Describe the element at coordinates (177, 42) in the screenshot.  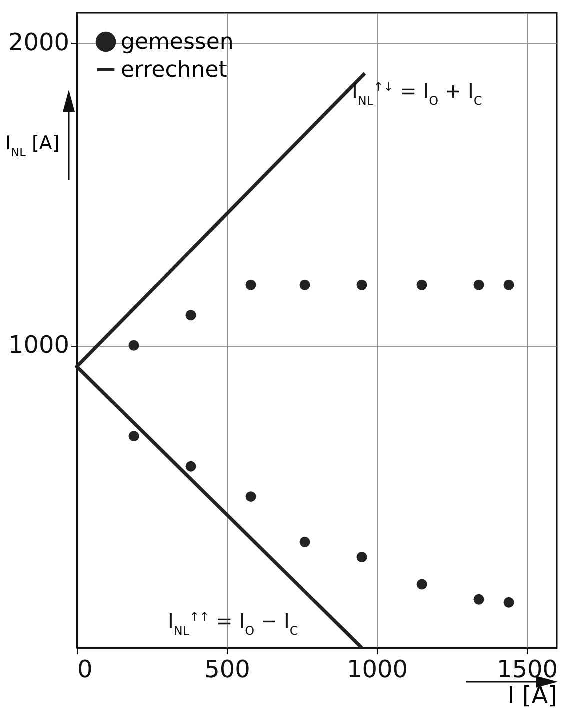
I see `legend-label: gemessen` at that location.